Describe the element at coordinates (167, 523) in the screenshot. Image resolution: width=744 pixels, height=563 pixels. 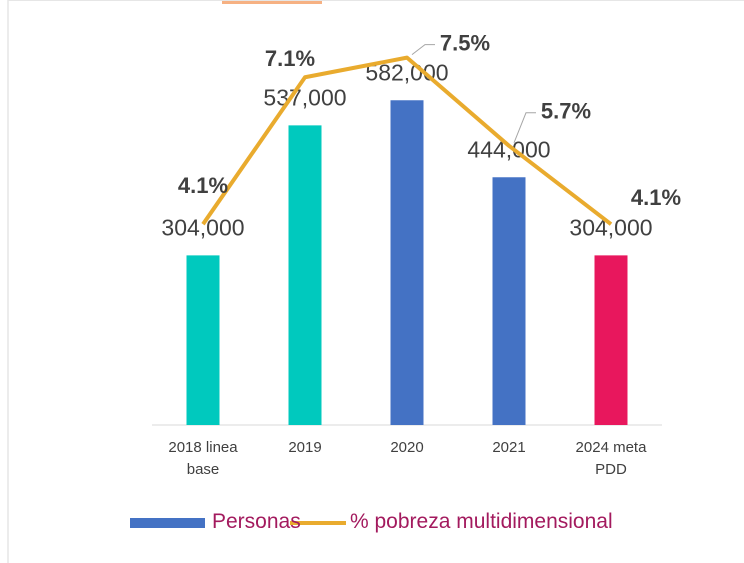
I see `legend-swatch` at that location.